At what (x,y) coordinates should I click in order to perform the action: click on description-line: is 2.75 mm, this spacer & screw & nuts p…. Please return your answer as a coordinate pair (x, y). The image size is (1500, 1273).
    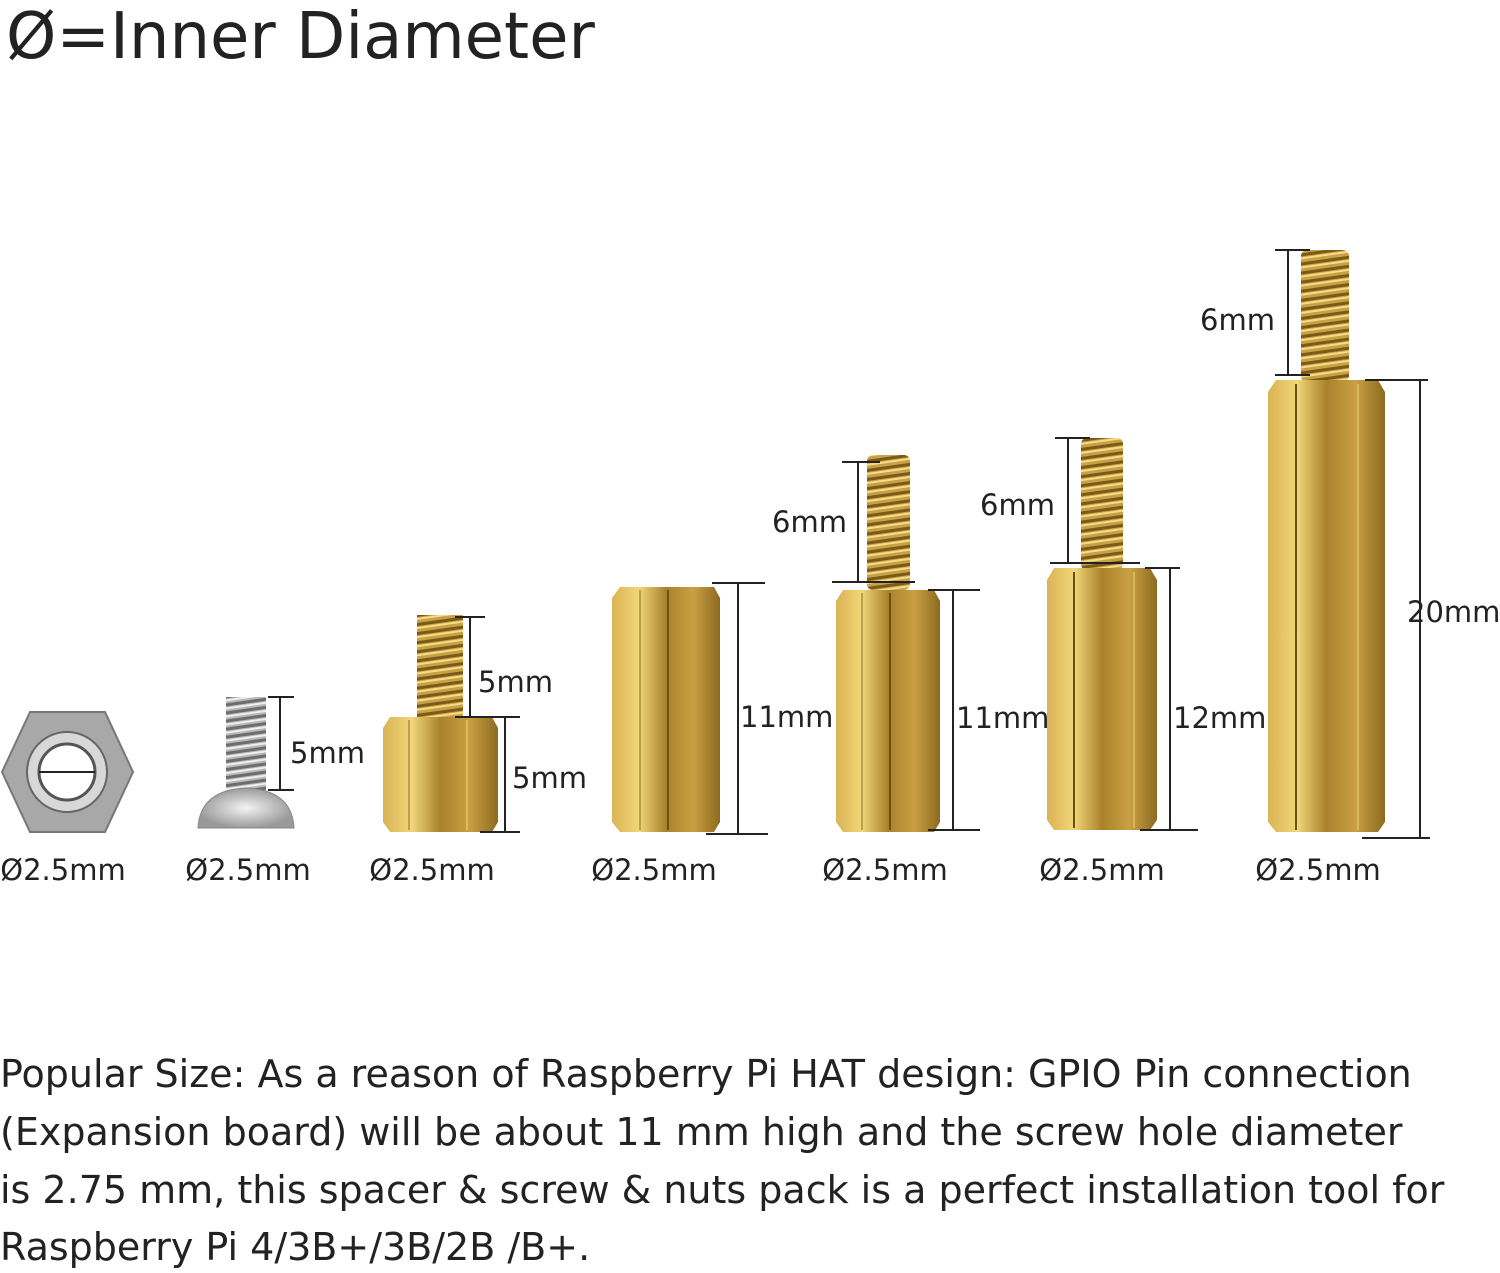
    Looking at the image, I should click on (722, 1190).